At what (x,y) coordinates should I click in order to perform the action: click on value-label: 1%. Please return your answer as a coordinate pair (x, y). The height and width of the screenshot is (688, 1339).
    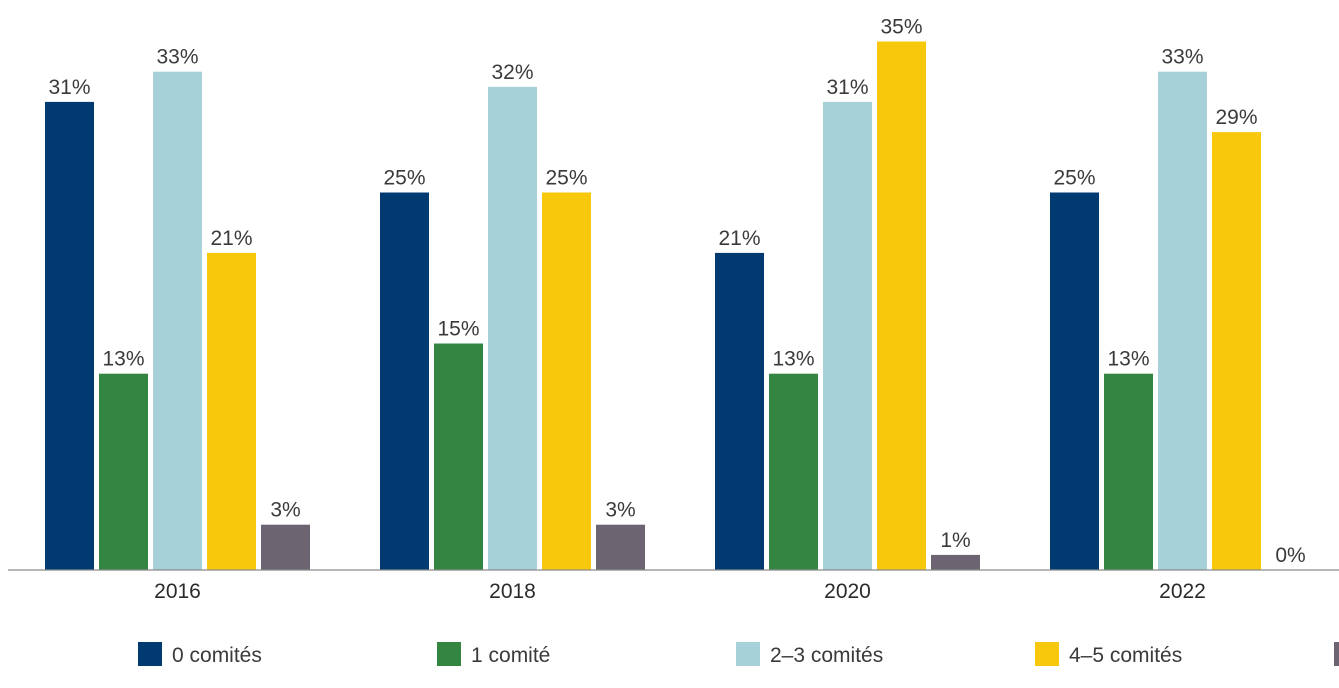
    Looking at the image, I should click on (955, 540).